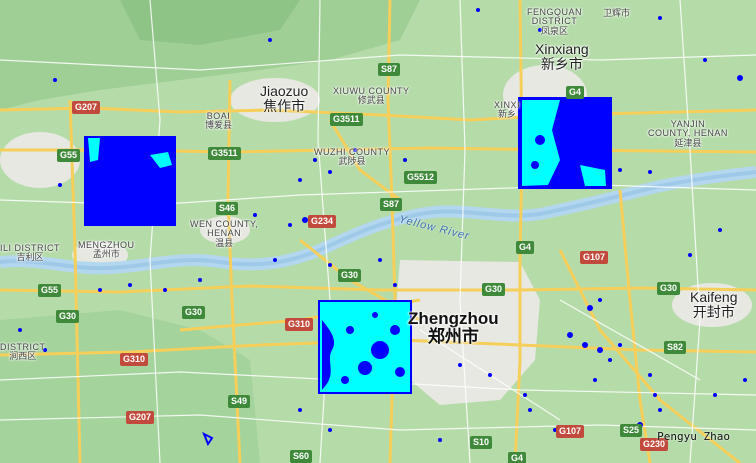 This screenshot has height=463, width=756. Describe the element at coordinates (365, 347) in the screenshot. I see `flood-tile-zhengzhou` at that location.